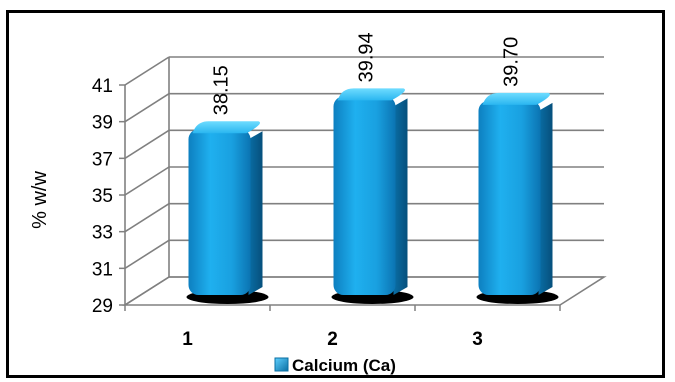 The width and height of the screenshot is (675, 382). Describe the element at coordinates (222, 90) in the screenshot. I see `data-label: 38.15` at that location.